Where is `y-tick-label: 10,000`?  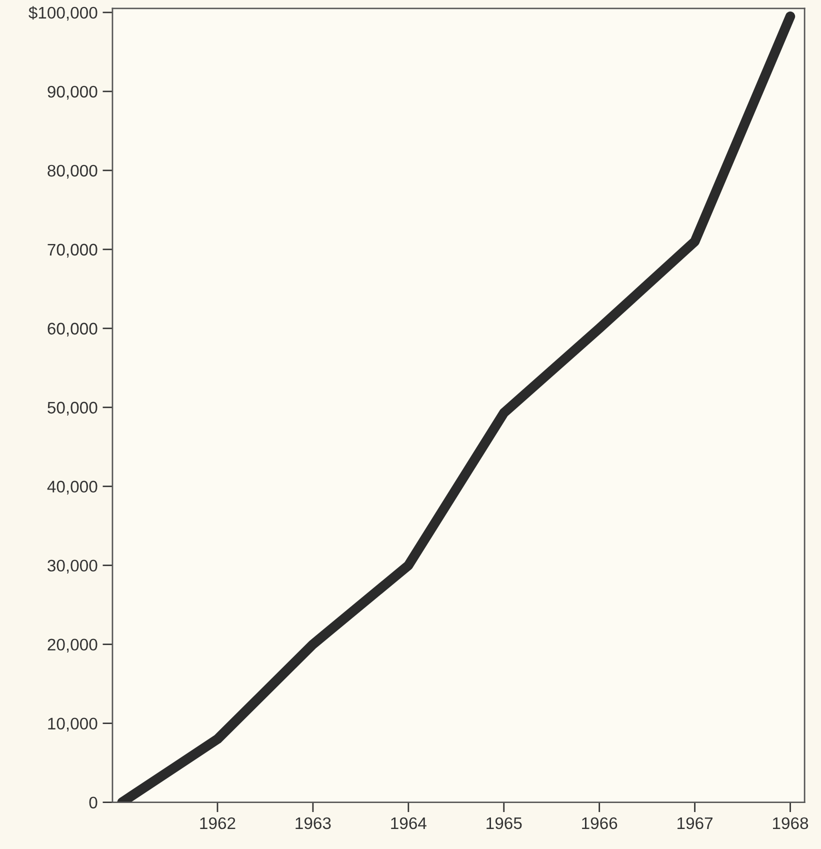
y-tick-label: 10,000 is located at coordinates (73, 725).